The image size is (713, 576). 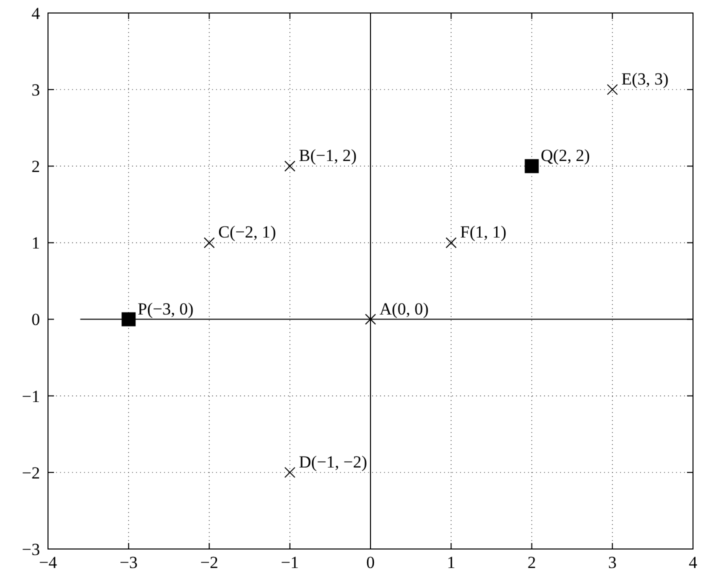 What do you see at coordinates (36, 243) in the screenshot?
I see `y-tick-label: 1` at bounding box center [36, 243].